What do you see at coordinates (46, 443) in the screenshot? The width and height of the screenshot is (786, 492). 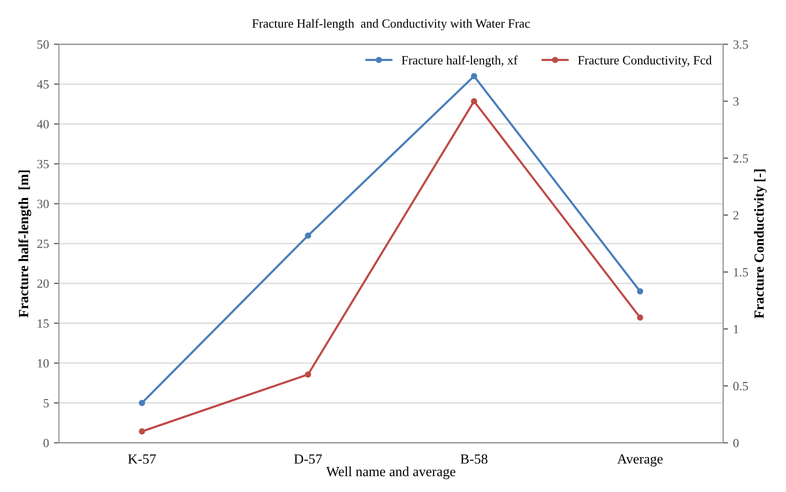 I see `y-tick-label: 0` at bounding box center [46, 443].